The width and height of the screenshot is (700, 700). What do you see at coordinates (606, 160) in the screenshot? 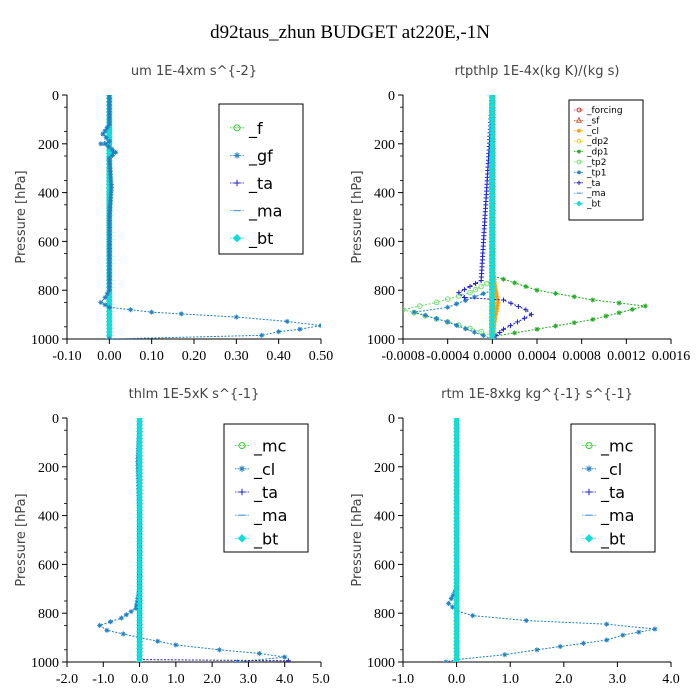
I see `legend: _forcing_sf_cl_dp2_dp1_tp2_tp1_ta_ma_bt` at bounding box center [606, 160].